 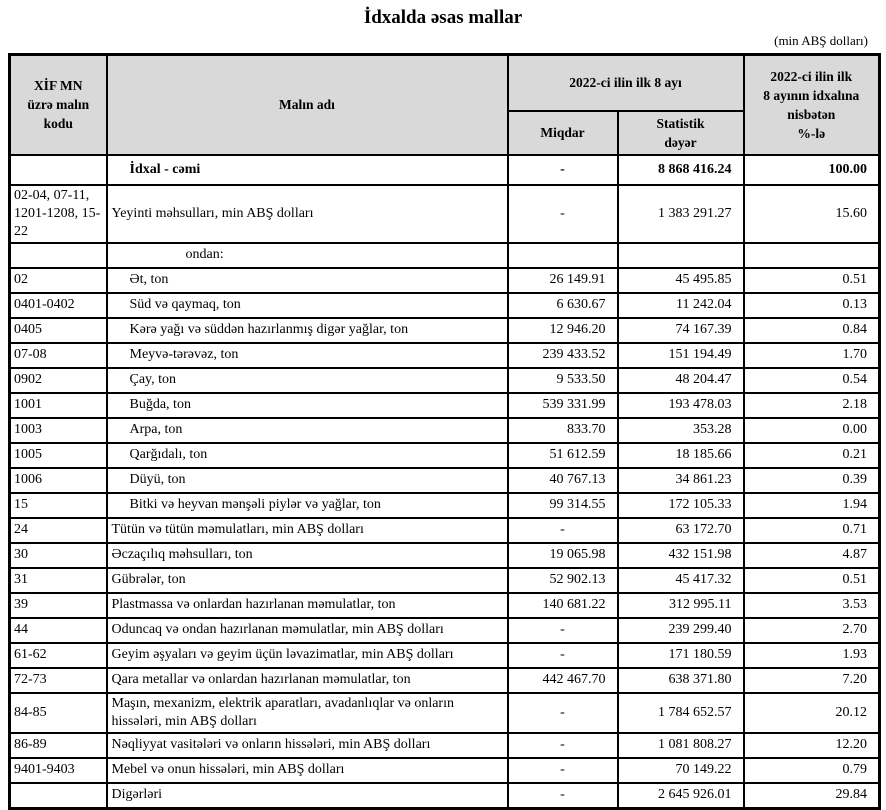 What do you see at coordinates (811, 555) in the screenshot?
I see `share-cell: 4.87` at bounding box center [811, 555].